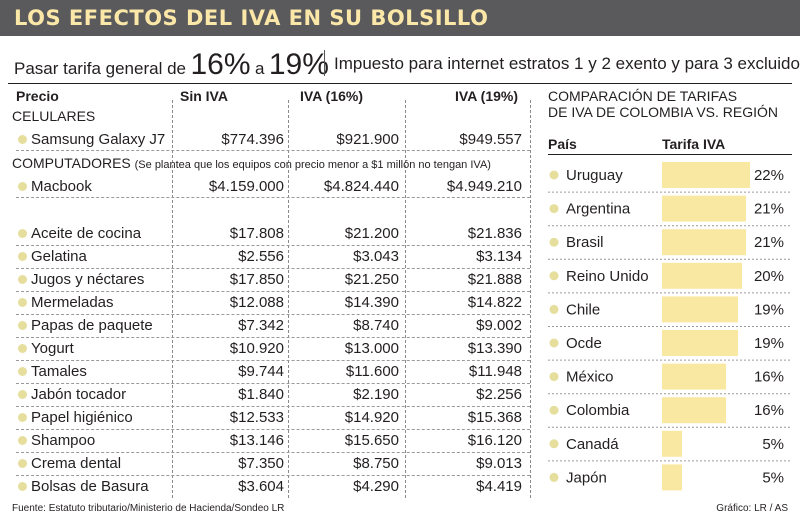  I want to click on table-row: Papas de paquete $7.342 $8.740 $9.002, so click(269, 326).